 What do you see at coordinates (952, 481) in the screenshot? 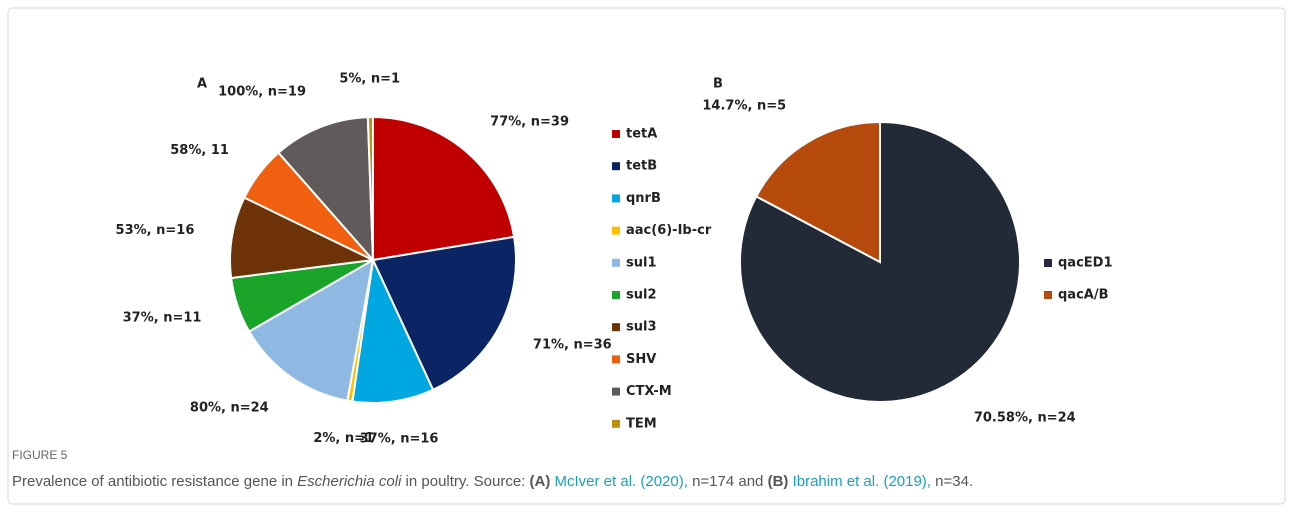
I see `caption-text: n=34.` at bounding box center [952, 481].